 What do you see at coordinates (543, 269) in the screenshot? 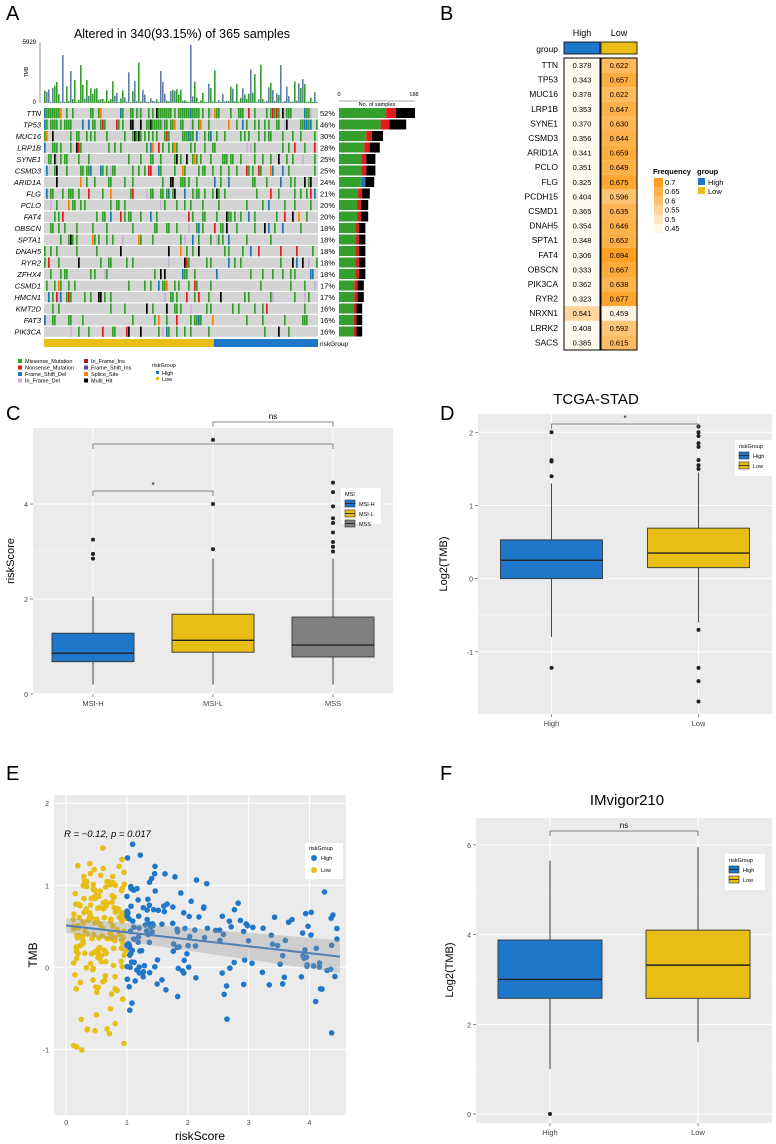
I see `heatmap-gene-label: OBSCN` at bounding box center [543, 269].